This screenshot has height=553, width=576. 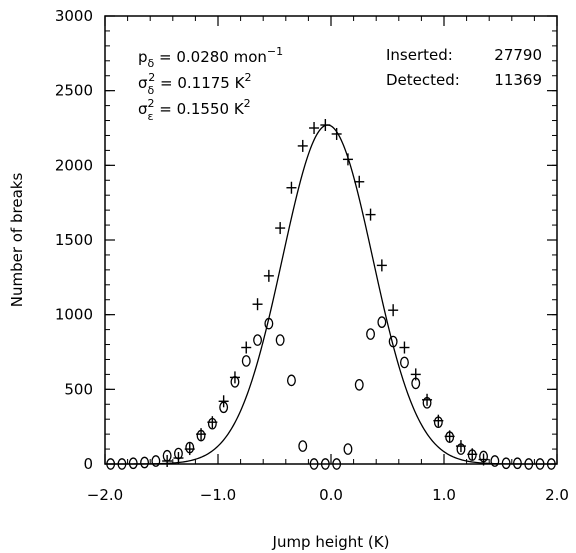 What do you see at coordinates (17, 240) in the screenshot?
I see `y-axis-title: Number of breaks` at bounding box center [17, 240].